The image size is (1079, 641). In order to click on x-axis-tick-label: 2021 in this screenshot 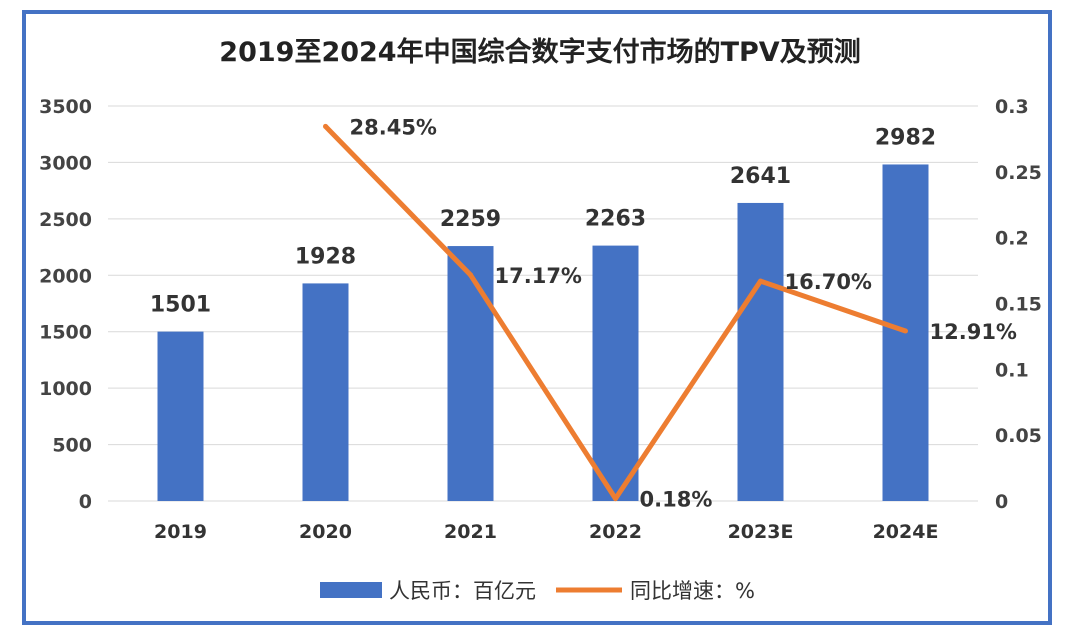, I will do `click(470, 532)`.